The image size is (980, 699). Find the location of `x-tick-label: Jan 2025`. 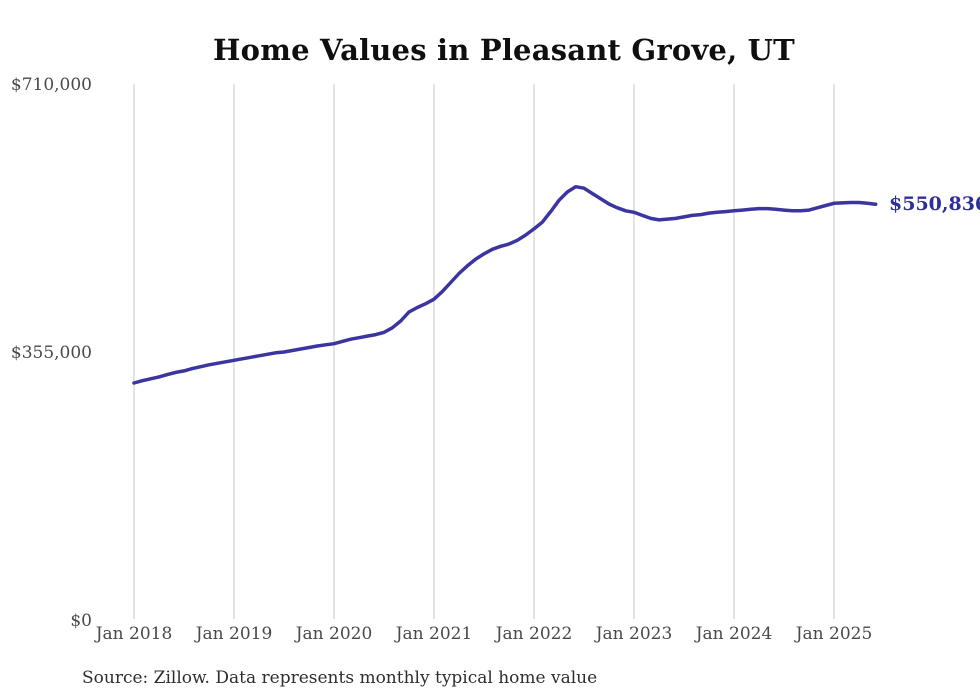

x-tick-label: Jan 2025 is located at coordinates (834, 634).